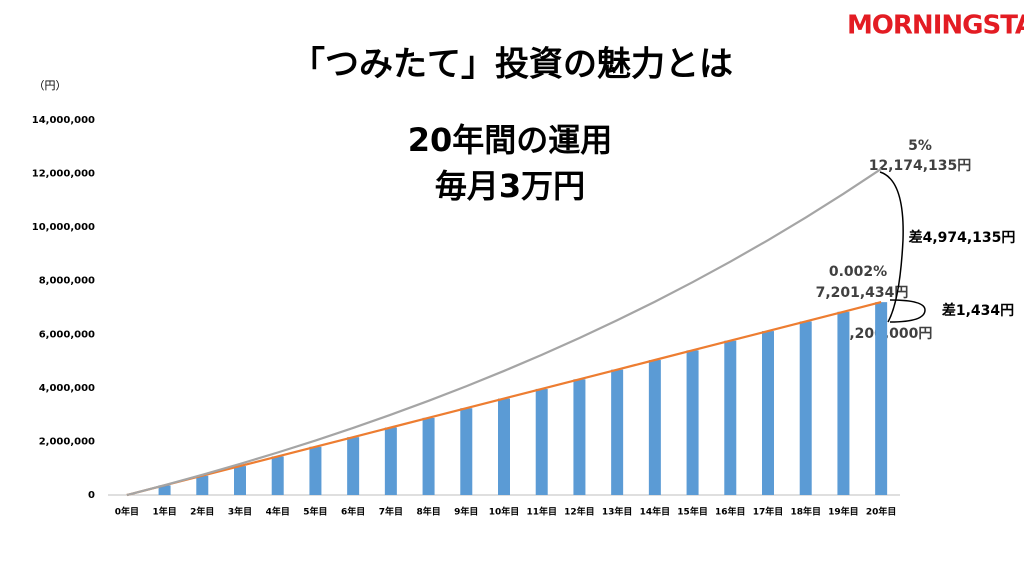  I want to click on x-tick-label: 16年目, so click(730, 512).